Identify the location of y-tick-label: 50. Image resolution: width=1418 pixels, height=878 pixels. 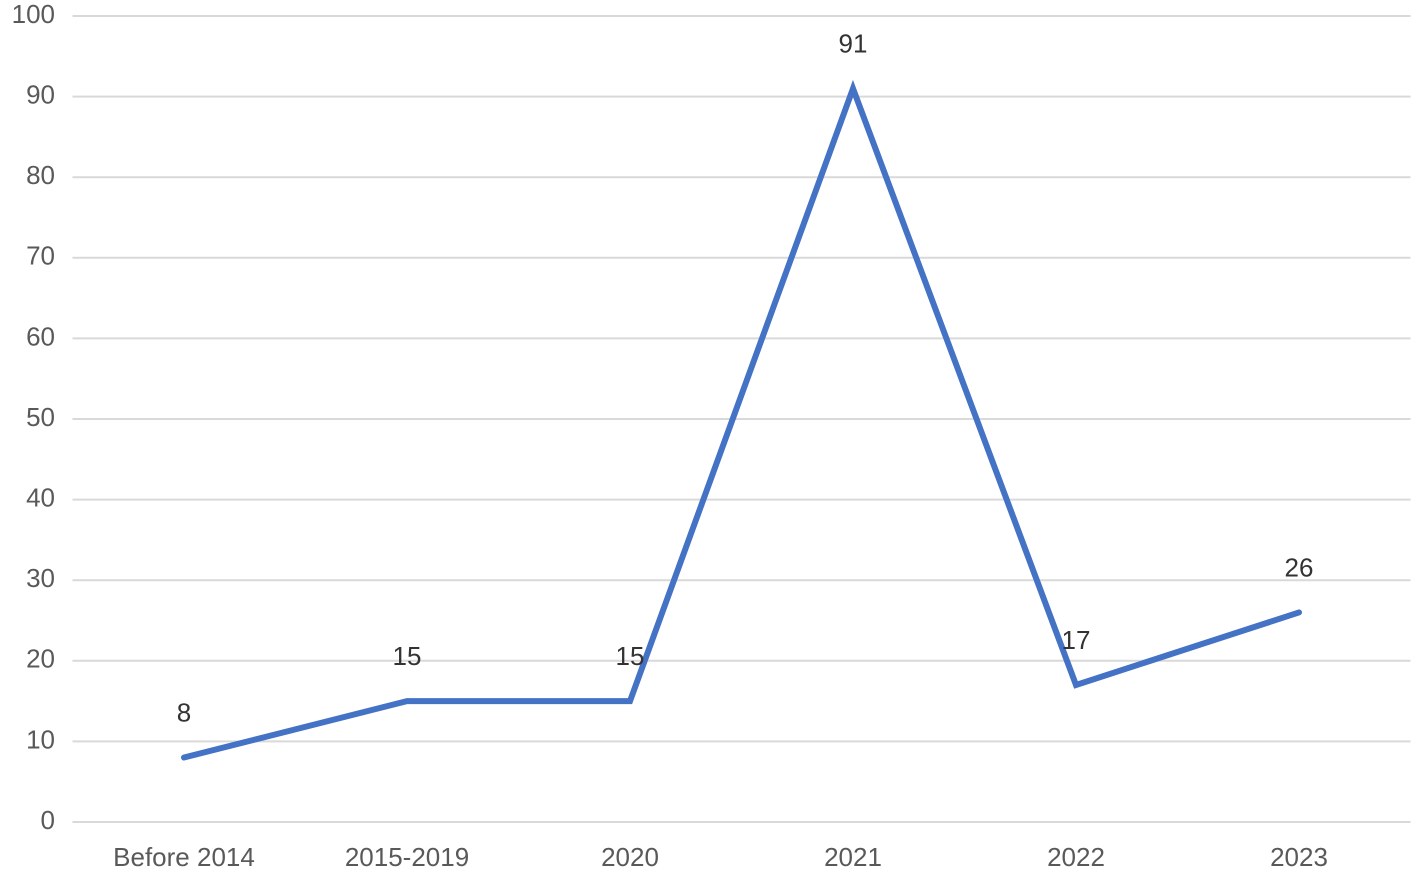
(40, 417).